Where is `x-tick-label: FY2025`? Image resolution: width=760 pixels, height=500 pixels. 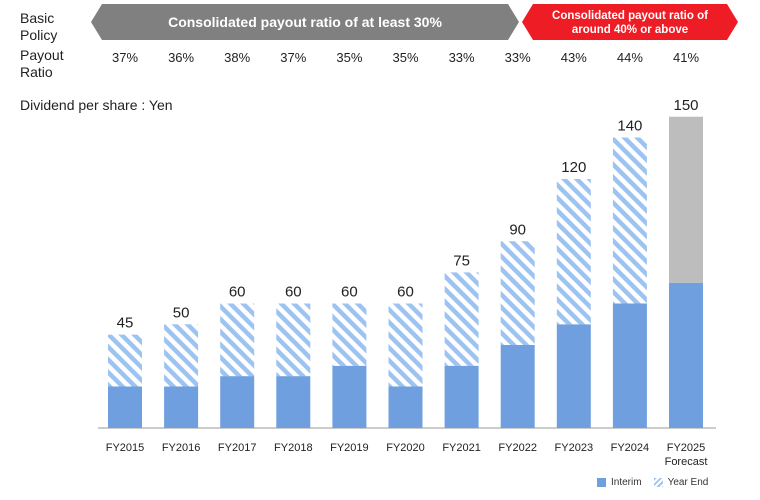 x-tick-label: FY2025 is located at coordinates (686, 448).